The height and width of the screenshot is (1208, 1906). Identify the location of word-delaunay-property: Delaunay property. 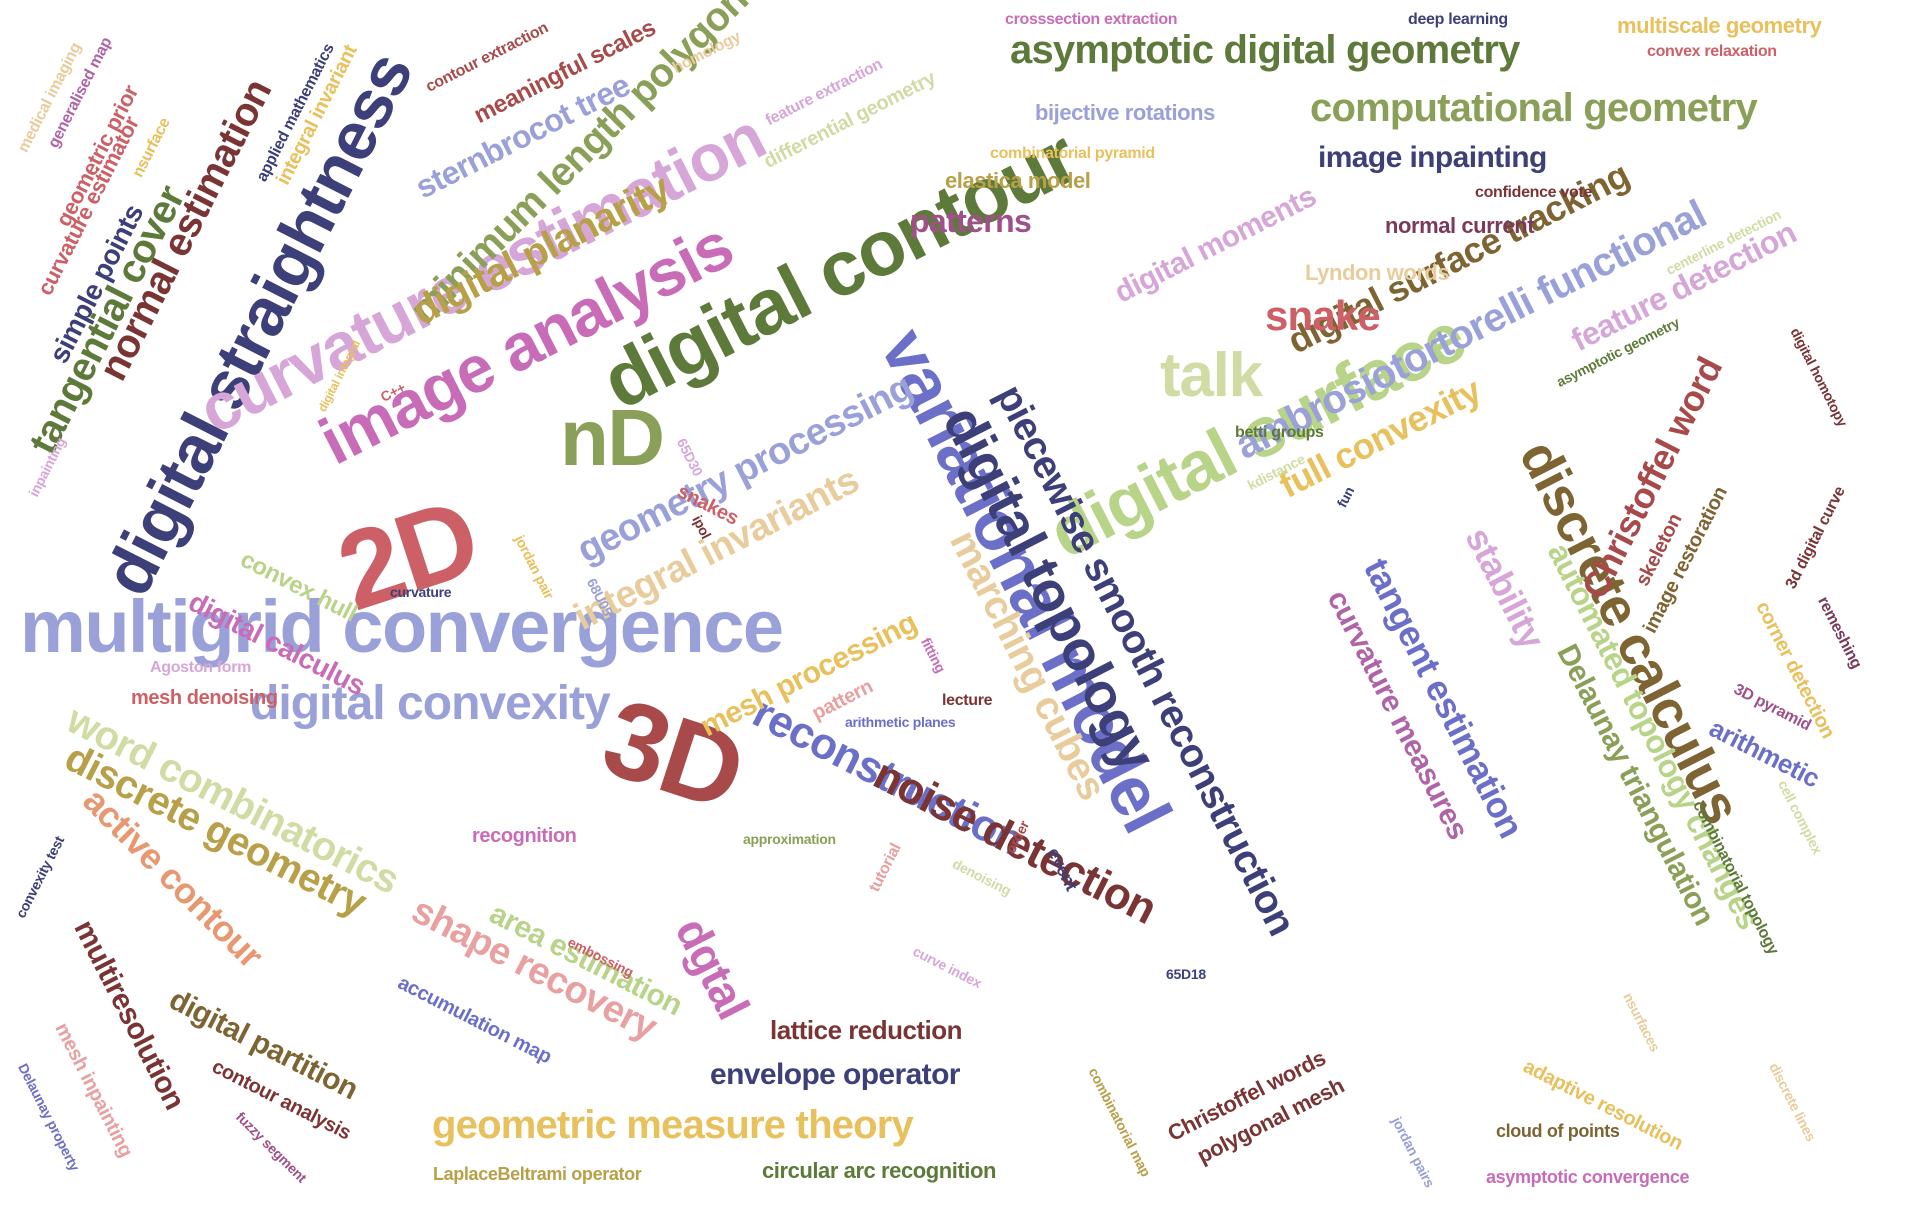
(49, 1117).